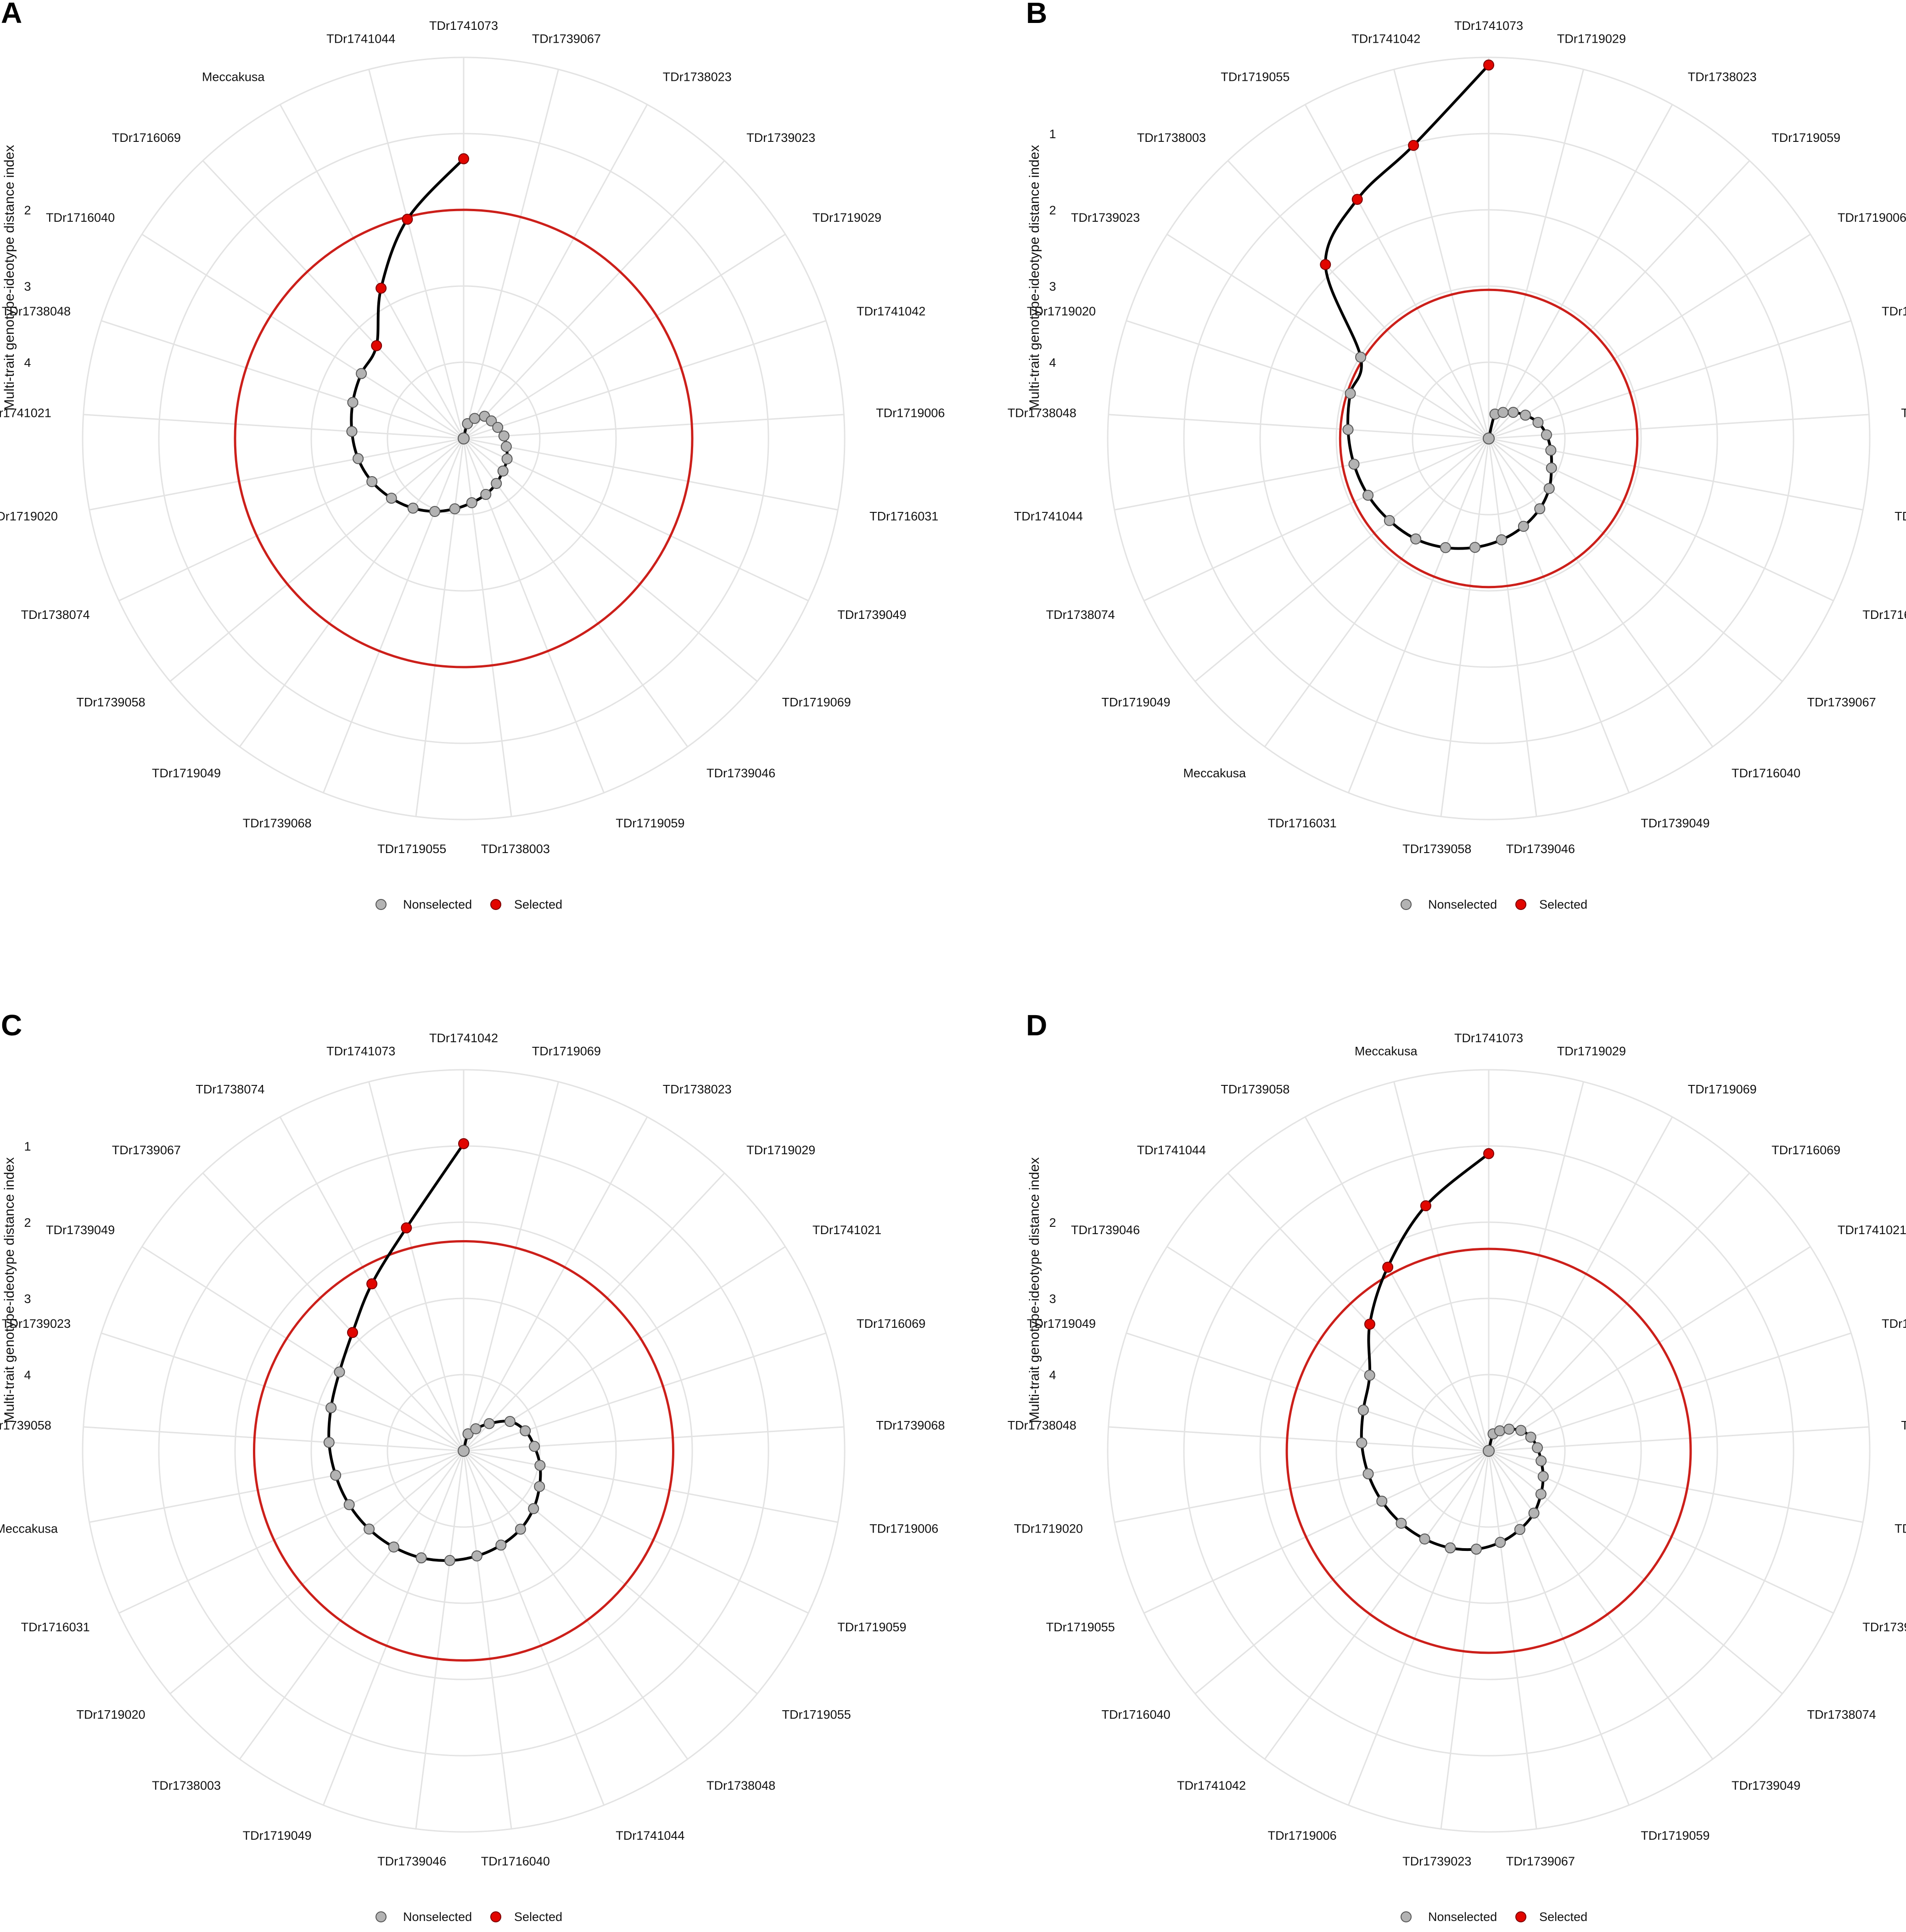 The image size is (1906, 1932). Describe the element at coordinates (1842, 1715) in the screenshot. I see `category-label: TDr1738074` at that location.